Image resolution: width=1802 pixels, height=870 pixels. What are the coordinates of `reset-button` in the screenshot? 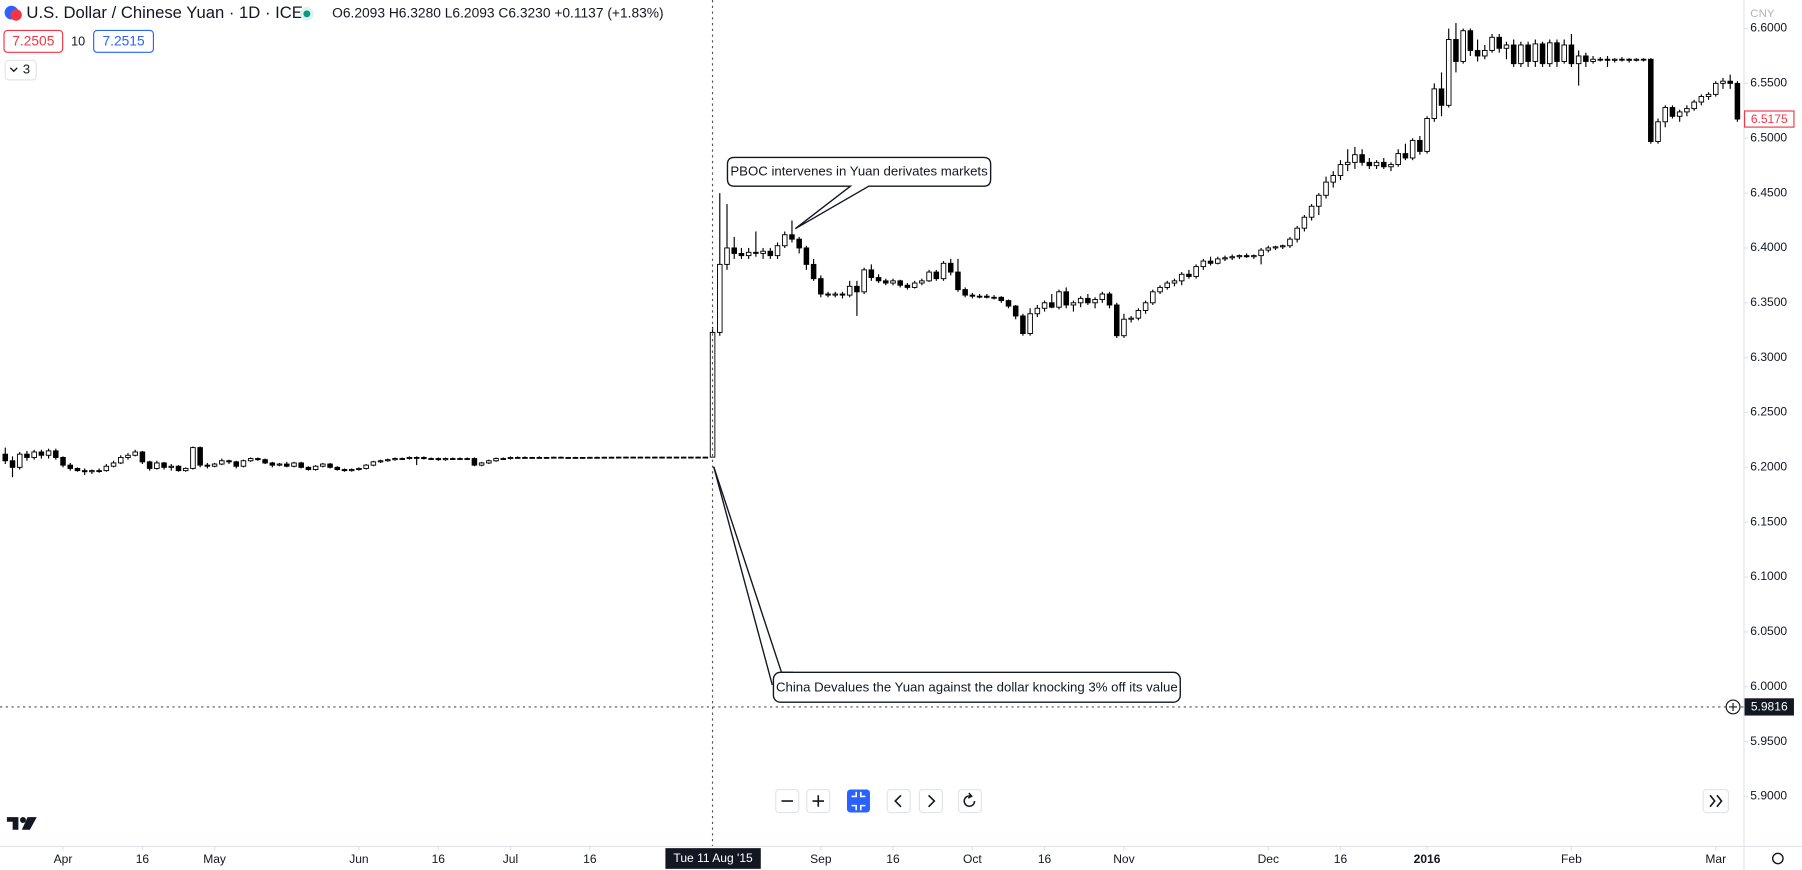 It's located at (970, 801).